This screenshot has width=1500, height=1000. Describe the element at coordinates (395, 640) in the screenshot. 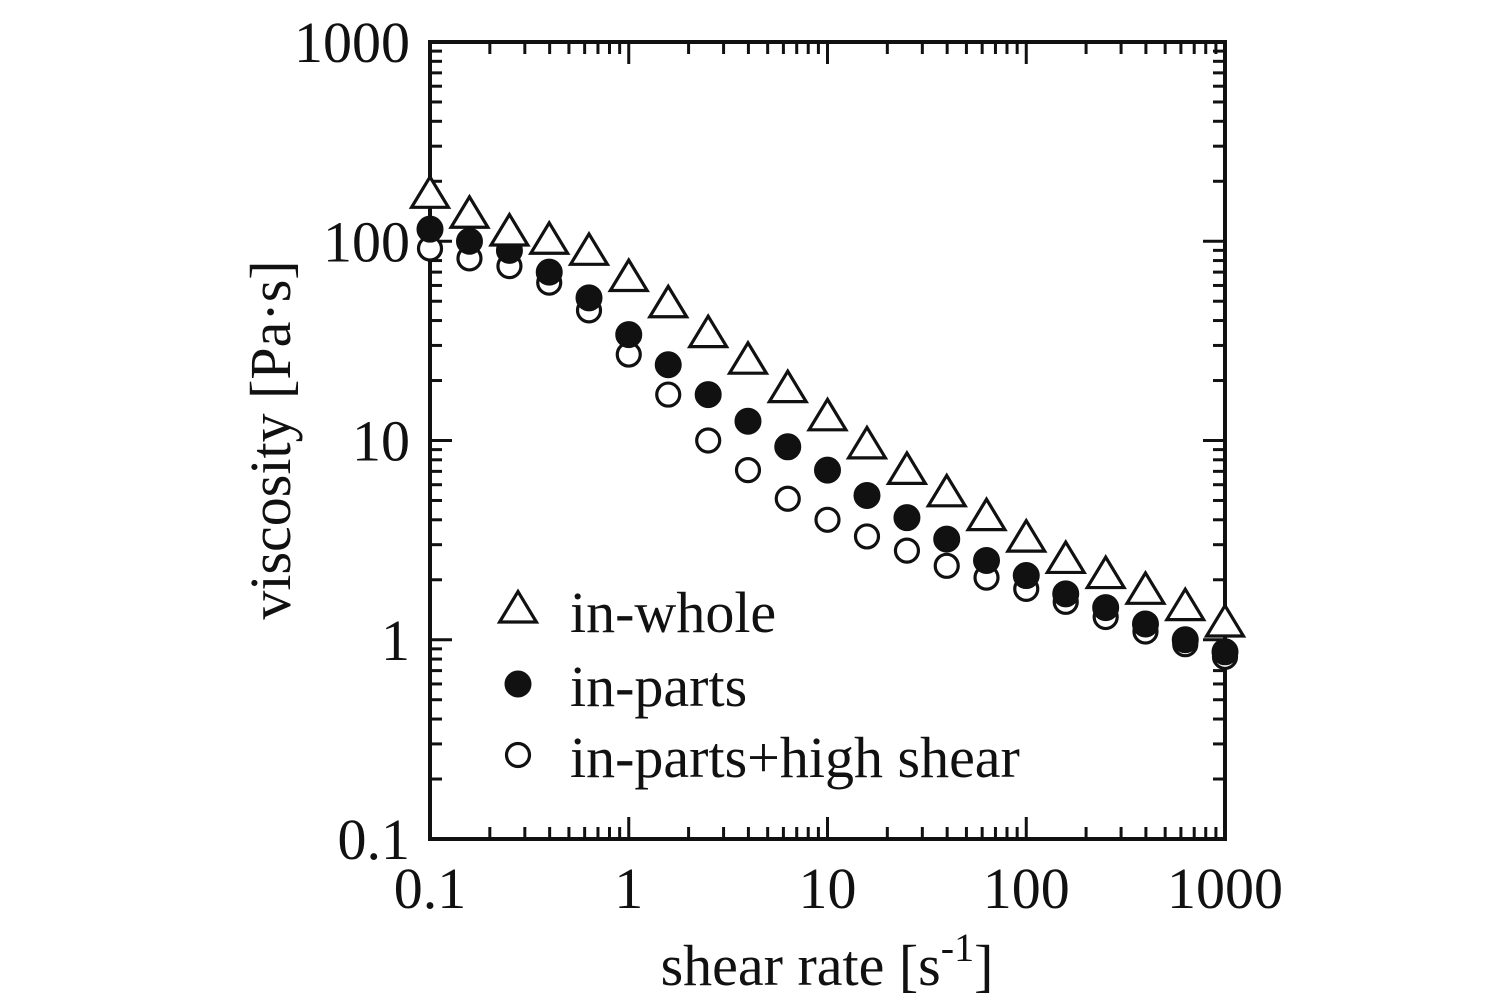

I see `y-tick-label: 1` at that location.